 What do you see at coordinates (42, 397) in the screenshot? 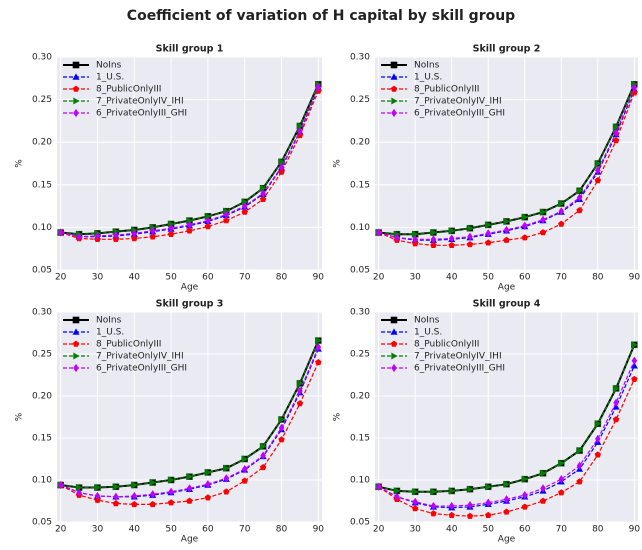
I see `y-tick-label: 0.20` at bounding box center [42, 397].